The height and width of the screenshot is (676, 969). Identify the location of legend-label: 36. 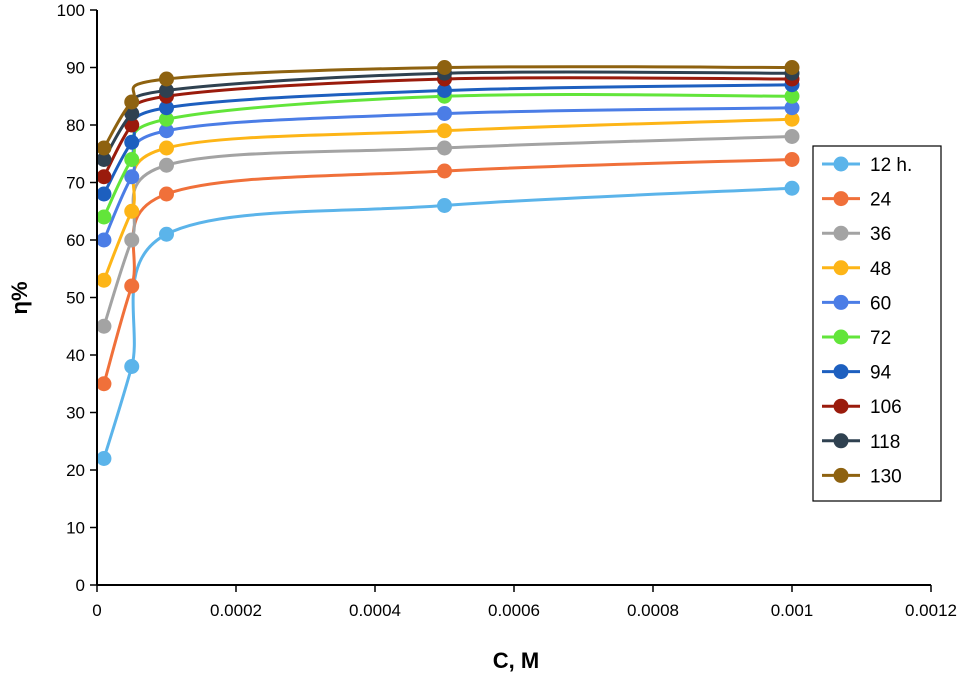
(880, 234).